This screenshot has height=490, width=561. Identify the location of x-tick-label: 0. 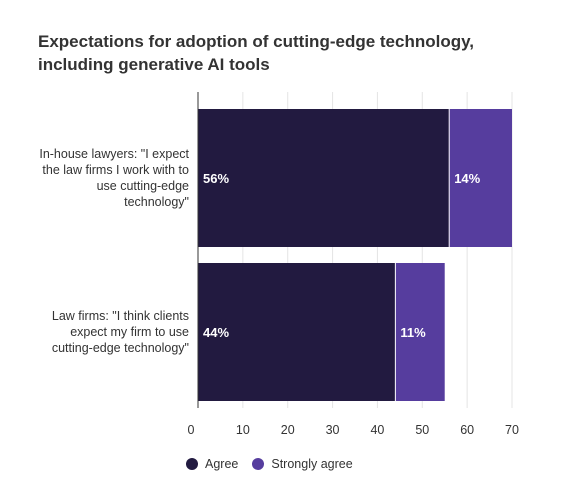
(191, 430).